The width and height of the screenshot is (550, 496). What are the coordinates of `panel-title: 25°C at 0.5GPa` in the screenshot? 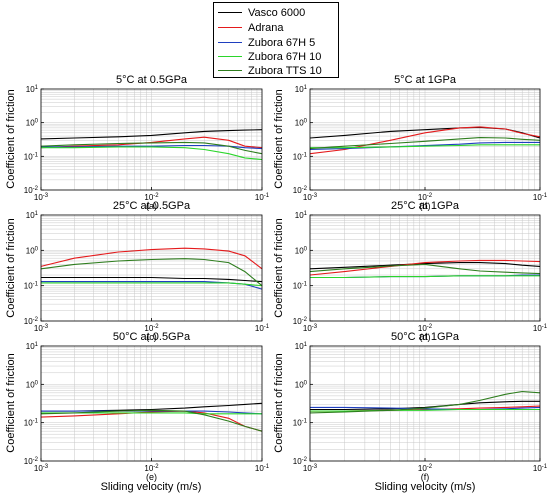 It's located at (152, 206).